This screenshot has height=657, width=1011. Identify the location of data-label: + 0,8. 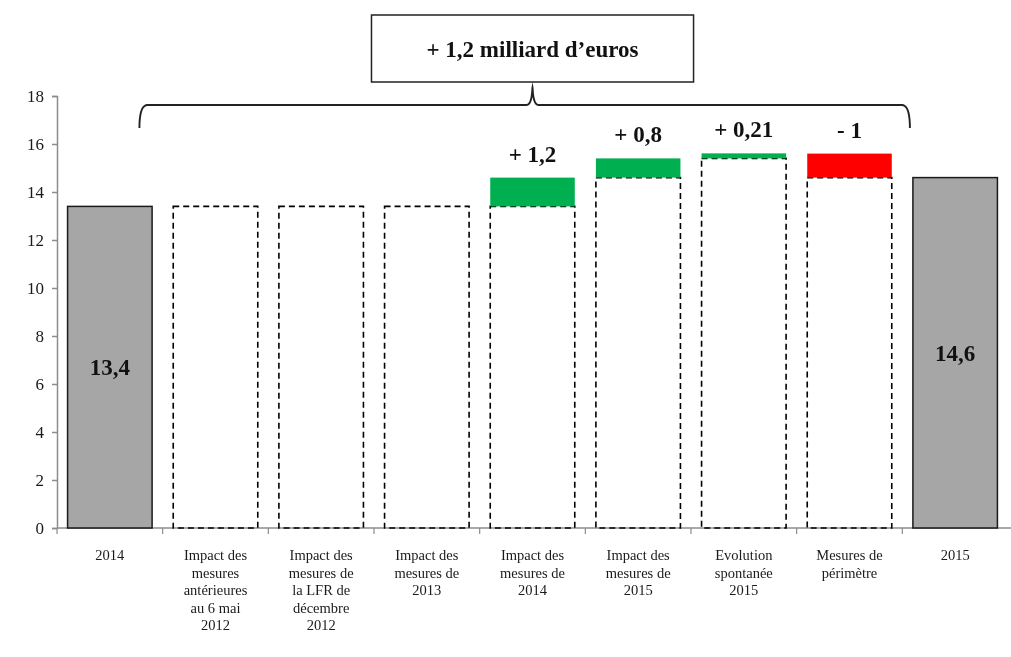
(638, 135).